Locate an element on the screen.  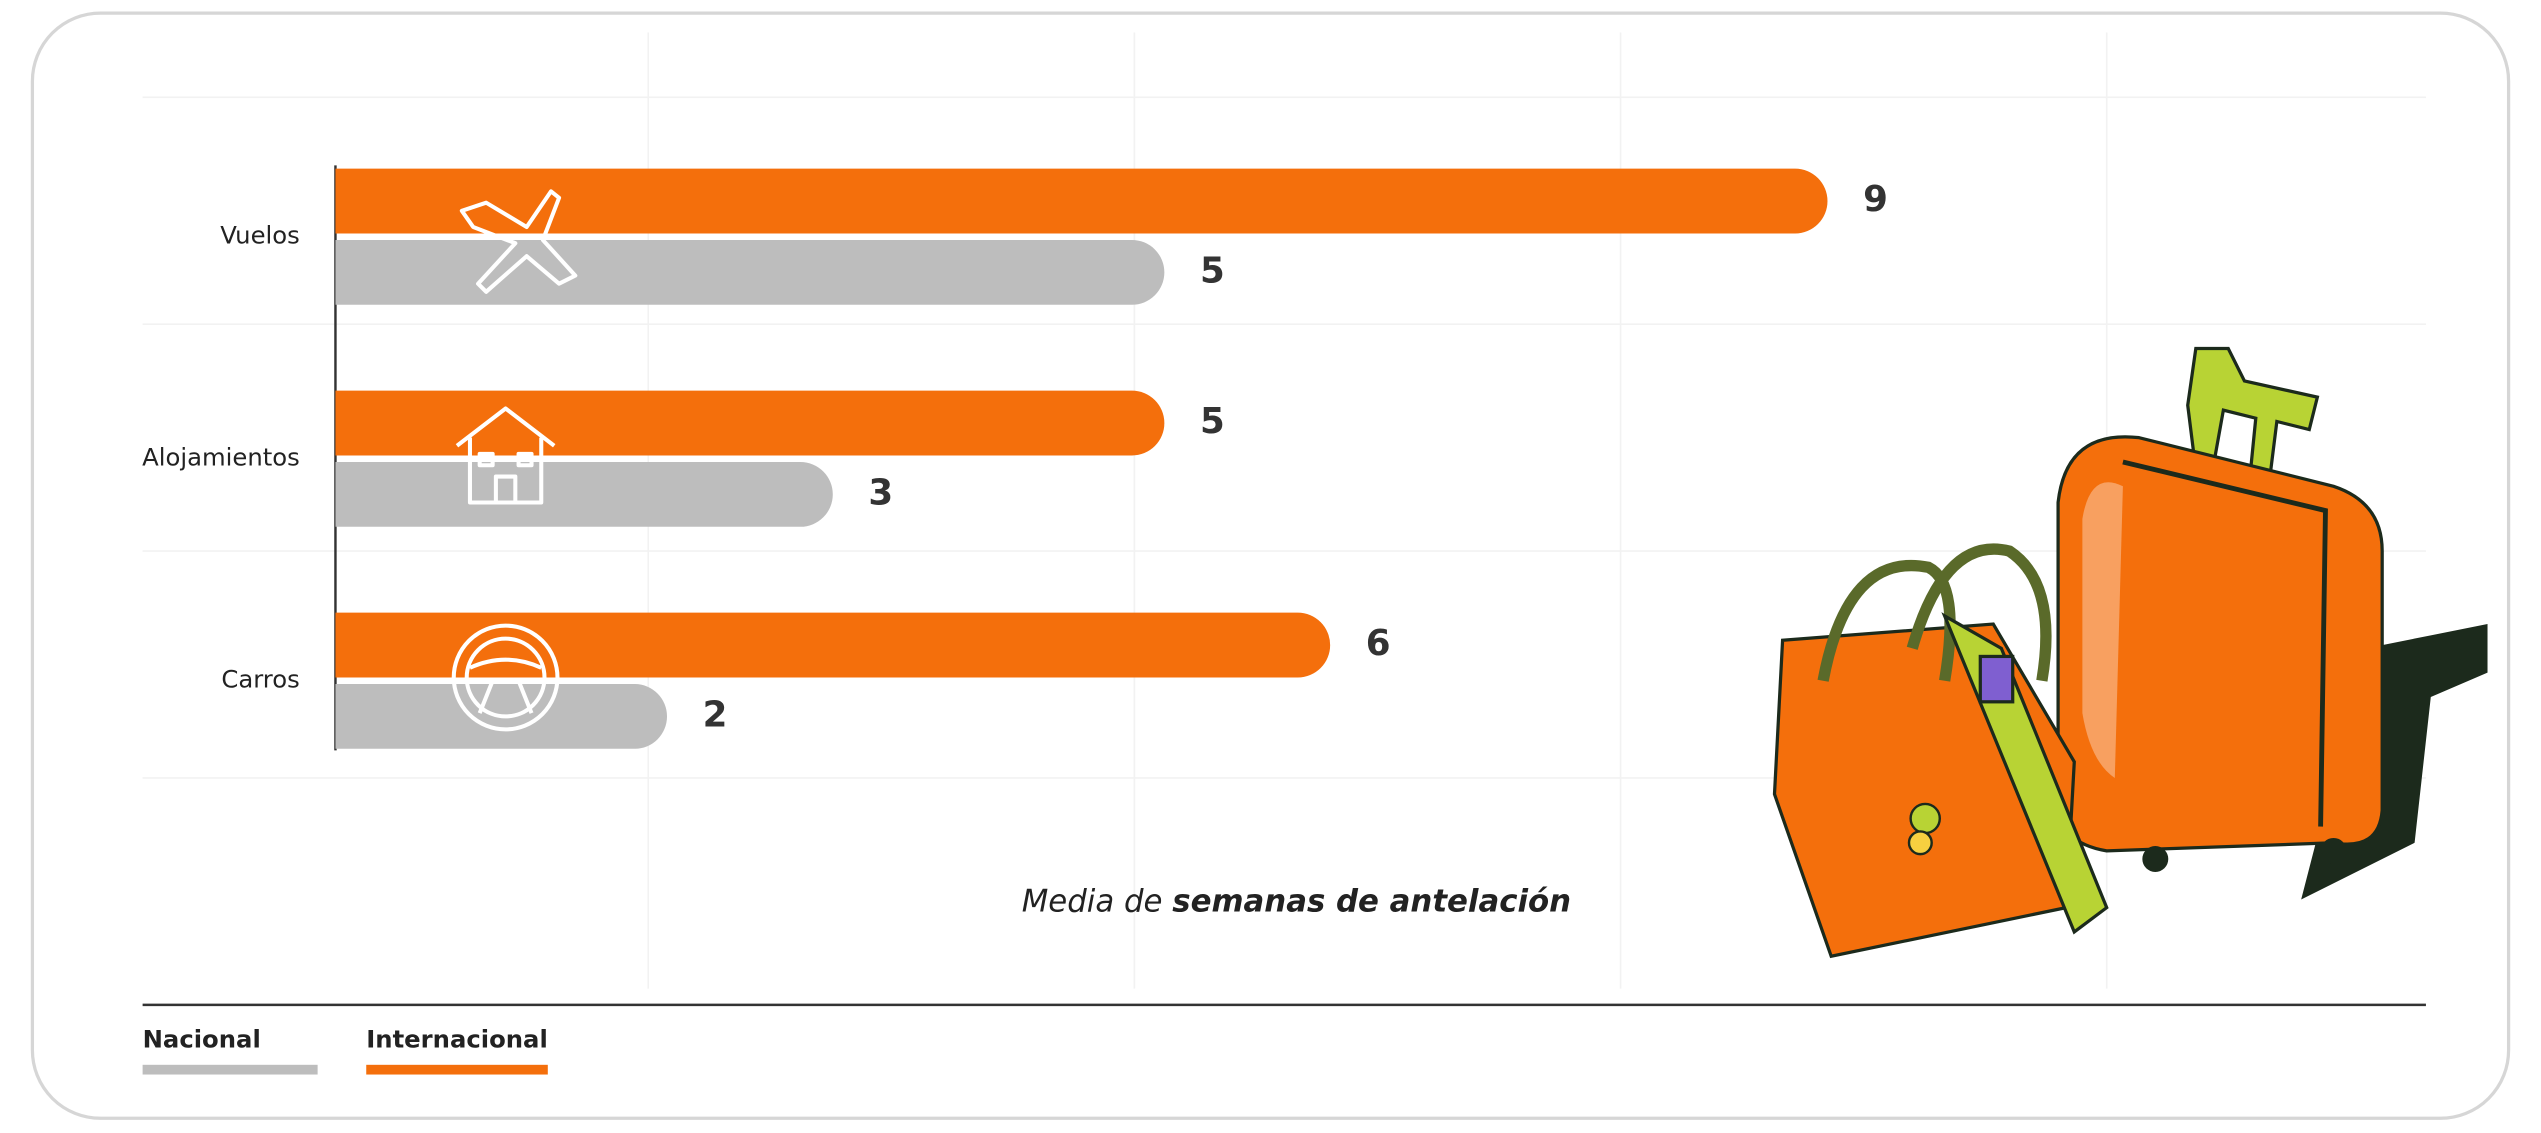
wheel-icon-inner is located at coordinates (505, 677).